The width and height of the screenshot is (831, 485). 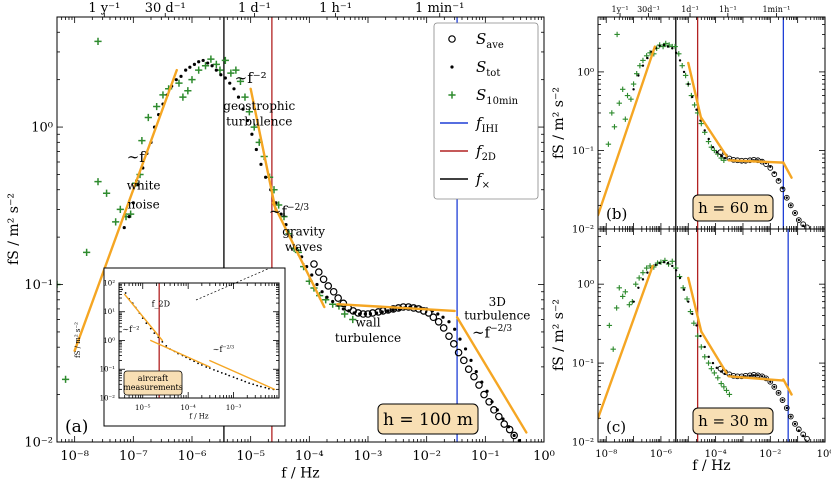 What do you see at coordinates (251, 78) in the screenshot?
I see `annotation: ∼f⁻²` at bounding box center [251, 78].